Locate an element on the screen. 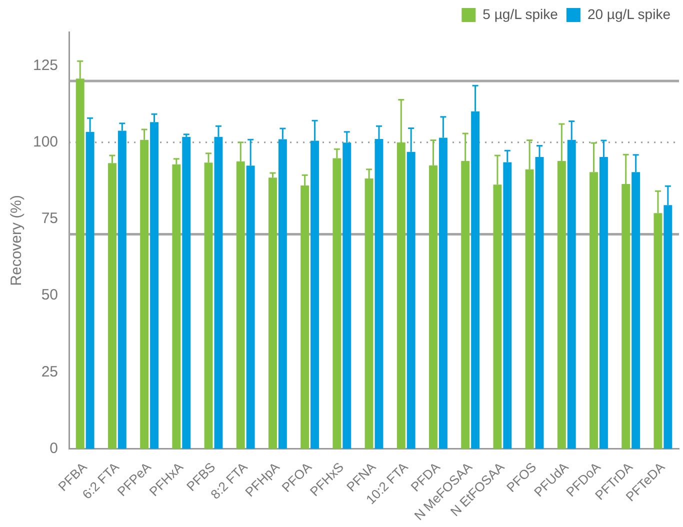  bar is located at coordinates (186, 292).